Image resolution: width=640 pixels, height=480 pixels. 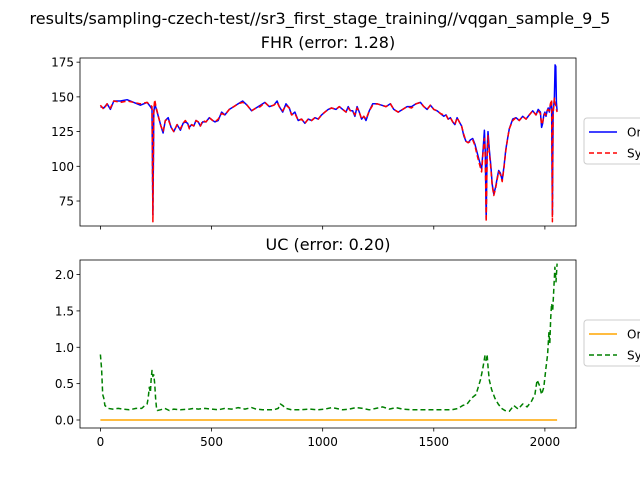 What do you see at coordinates (633, 356) in the screenshot?
I see `uc-legend-label: Sy` at bounding box center [633, 356].